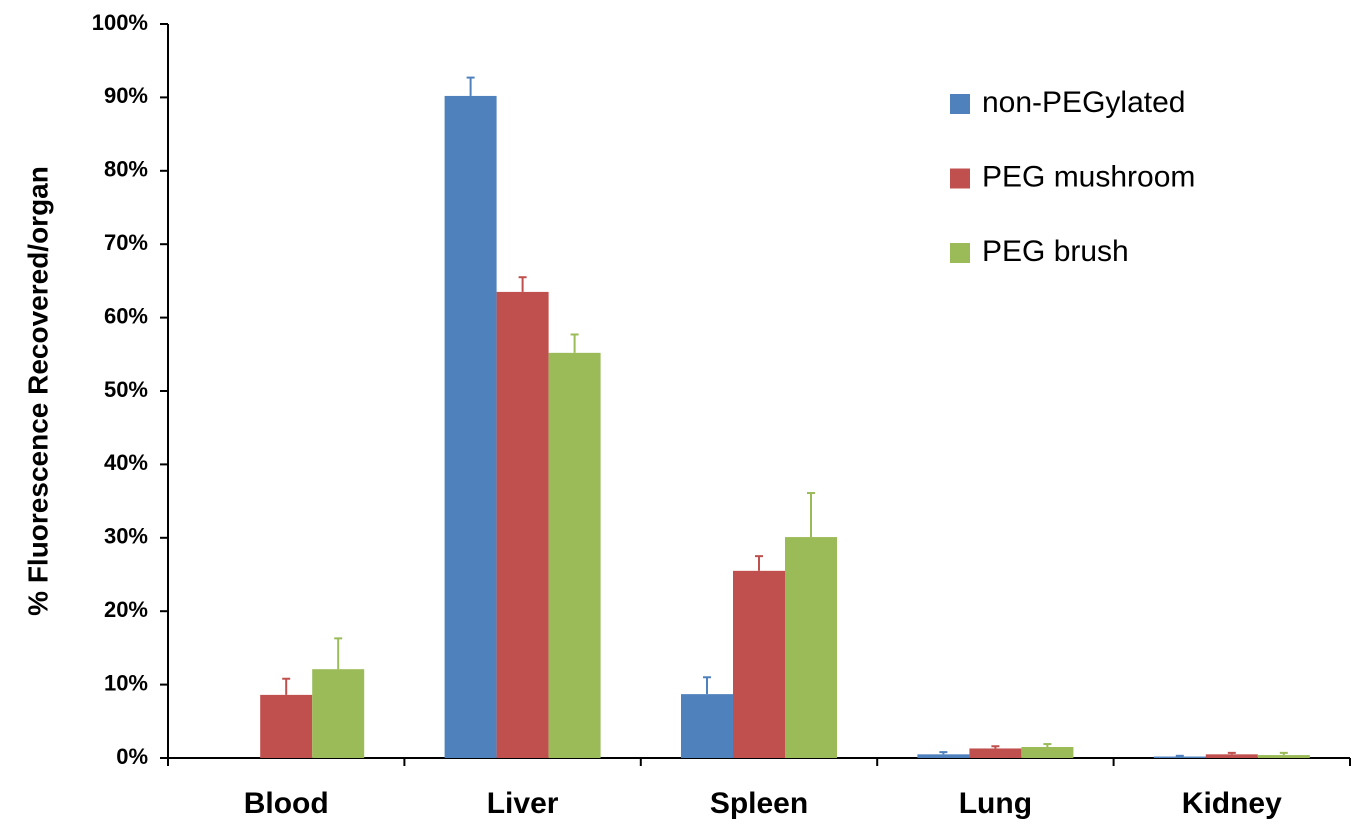  I want to click on y-tick-label: 80%, so click(126, 169).